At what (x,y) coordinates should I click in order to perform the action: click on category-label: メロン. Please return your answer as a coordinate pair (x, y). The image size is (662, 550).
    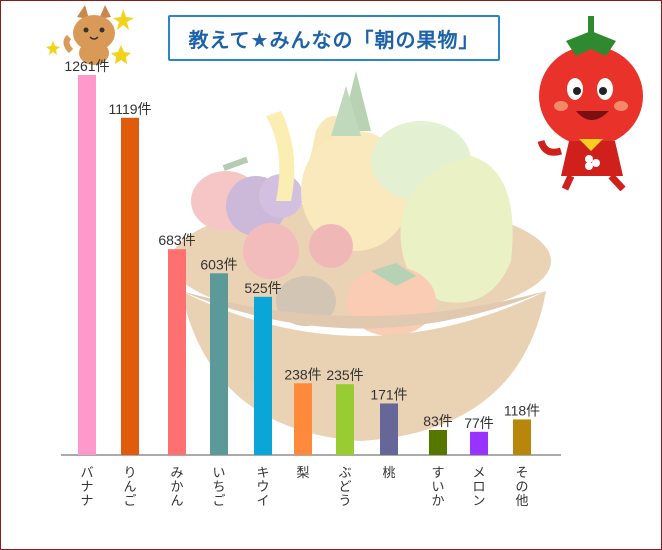
    Looking at the image, I should click on (478, 487).